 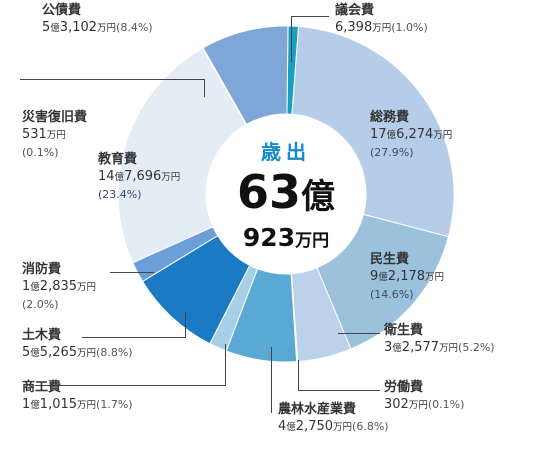 I want to click on leader-line-saigai-v, so click(x=204, y=88).